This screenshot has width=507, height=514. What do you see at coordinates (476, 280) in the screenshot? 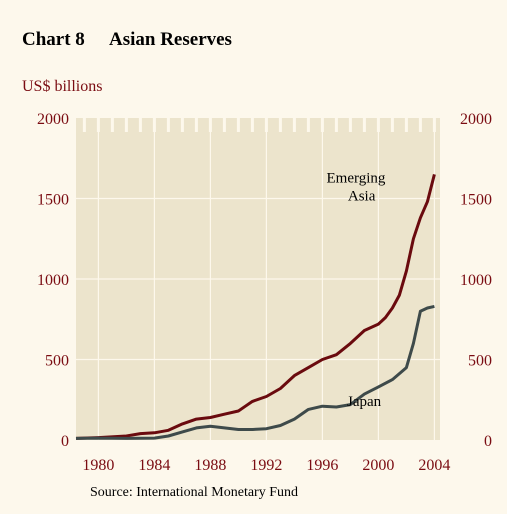
I see `y-tick-label-right-1000: 1000` at bounding box center [476, 280].